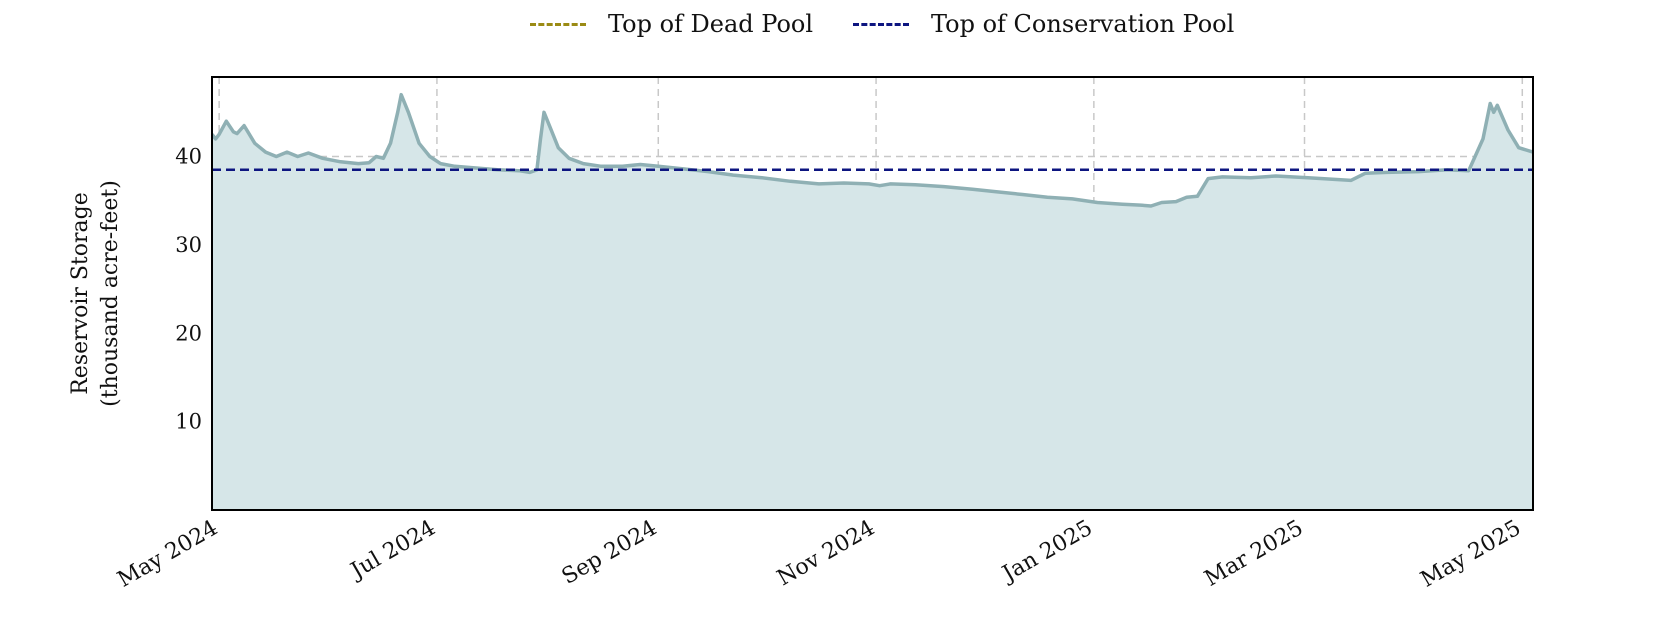 This screenshot has width=1680, height=630. What do you see at coordinates (110, 293) in the screenshot?
I see `y-axis-title-line2: (thousand acre-feet)` at bounding box center [110, 293].